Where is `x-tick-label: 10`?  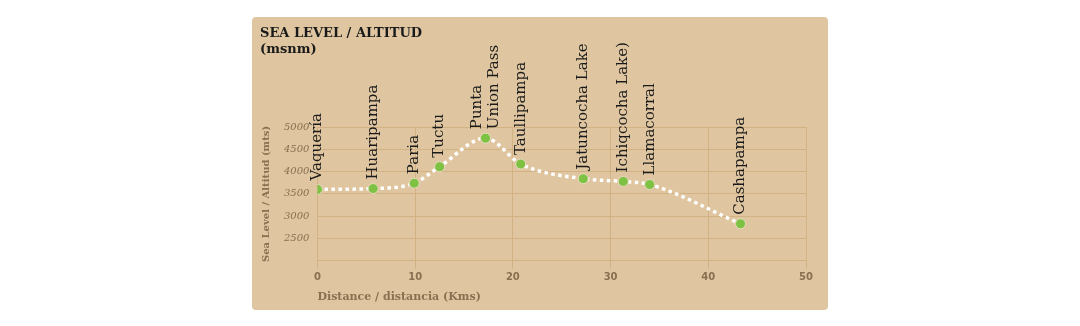
x-tick-label: 10 is located at coordinates (415, 277).